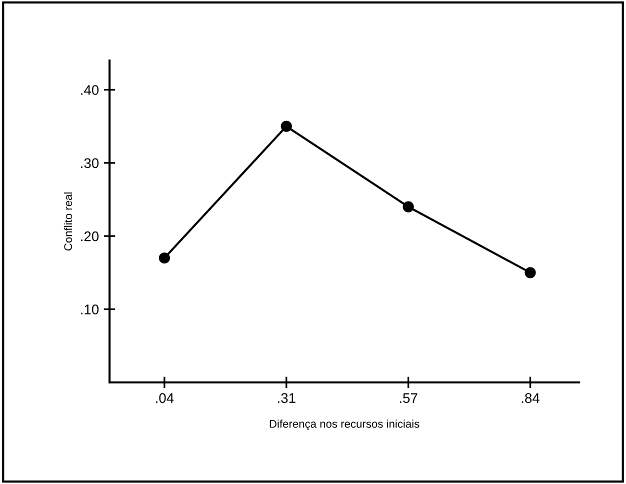 Image resolution: width=626 pixels, height=484 pixels. Describe the element at coordinates (287, 398) in the screenshot. I see `x-tick-label: .31` at that location.